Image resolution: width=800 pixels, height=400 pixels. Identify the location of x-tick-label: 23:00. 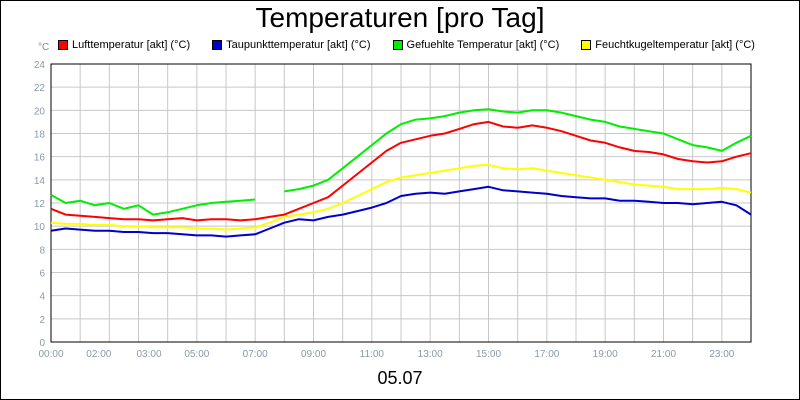
(721, 354).